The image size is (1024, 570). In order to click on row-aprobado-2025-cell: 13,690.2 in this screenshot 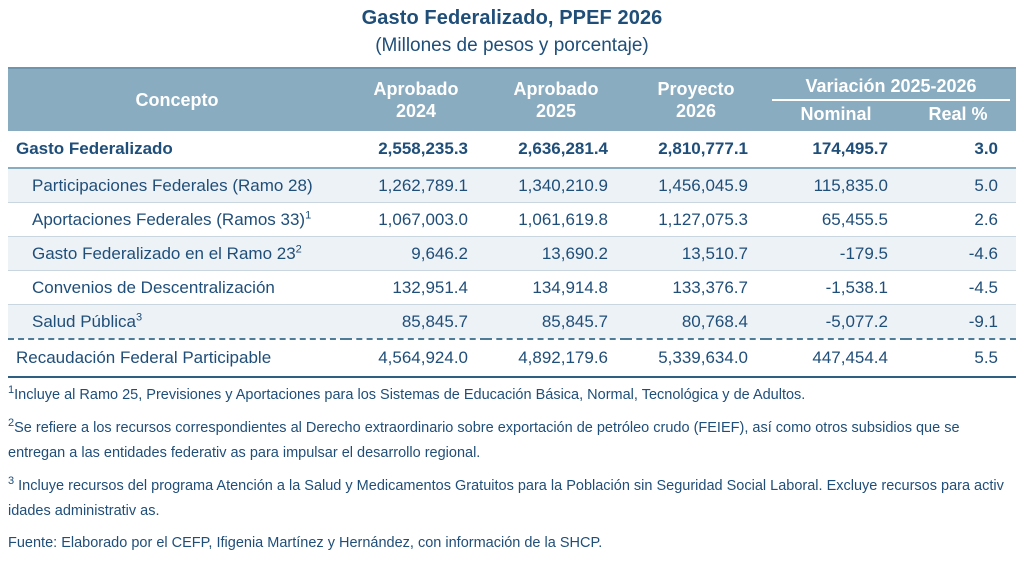, I will do `click(556, 253)`.